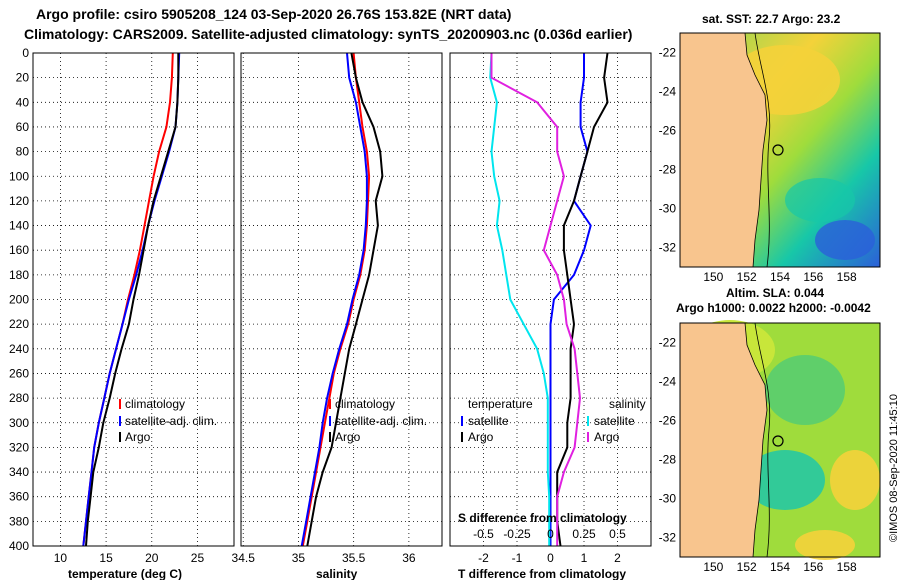 Image resolution: width=900 pixels, height=580 pixels. Describe the element at coordinates (894, 468) in the screenshot. I see `imos-watermark: ©IMOS 08-Sep-2020 11:45:10` at that location.